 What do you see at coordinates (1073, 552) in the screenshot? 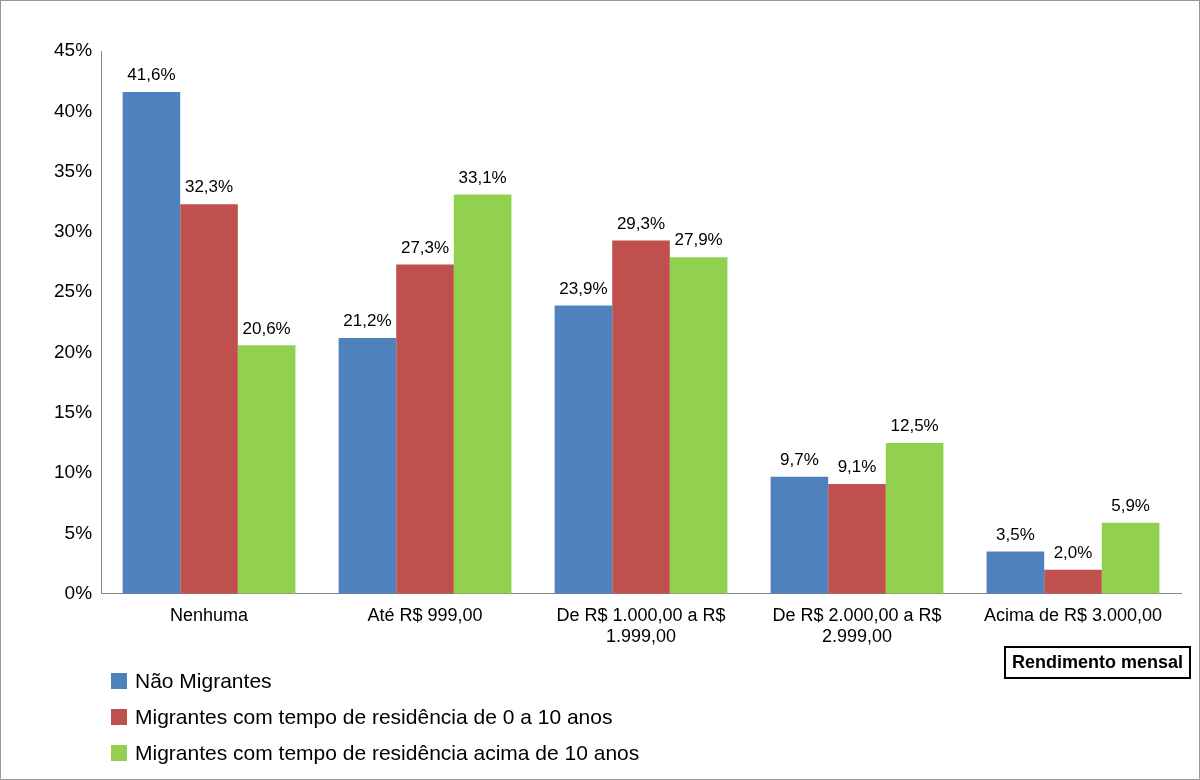
I see `data-label: 2,0%` at bounding box center [1073, 552].